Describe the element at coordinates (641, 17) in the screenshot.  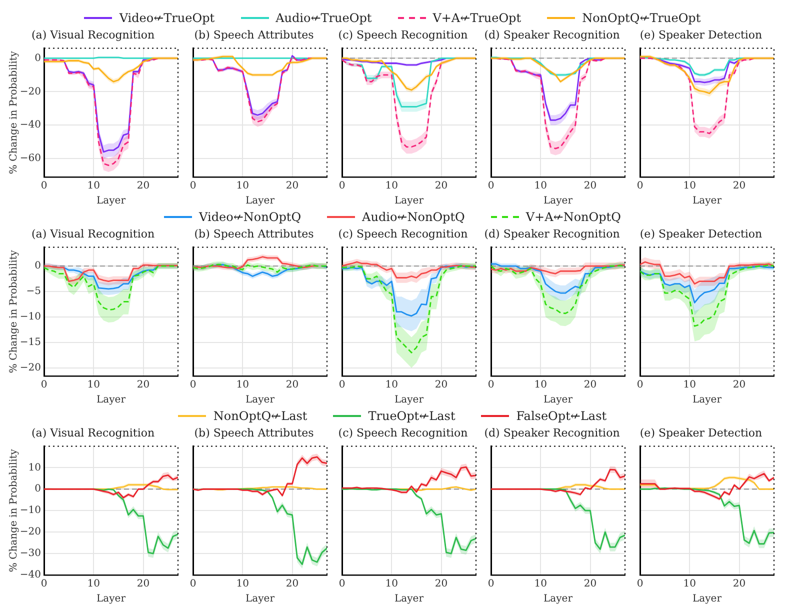
I see `legend-label: NonOptQ↚TrueOpt` at that location.